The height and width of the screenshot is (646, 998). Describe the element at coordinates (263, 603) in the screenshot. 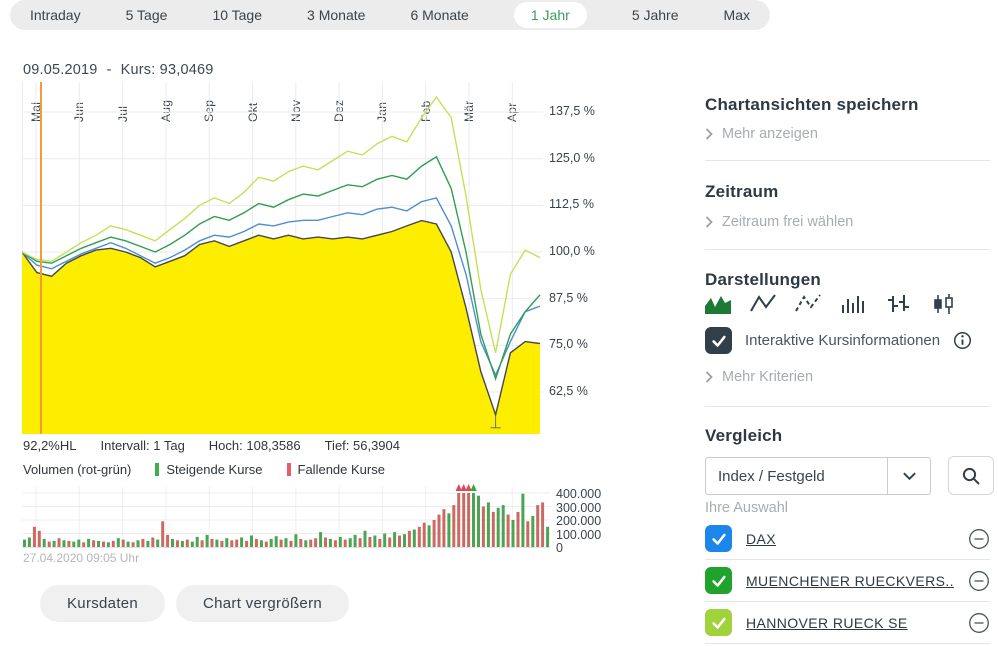

I see `chart-vergroessern-button: Chart vergrößern` at that location.